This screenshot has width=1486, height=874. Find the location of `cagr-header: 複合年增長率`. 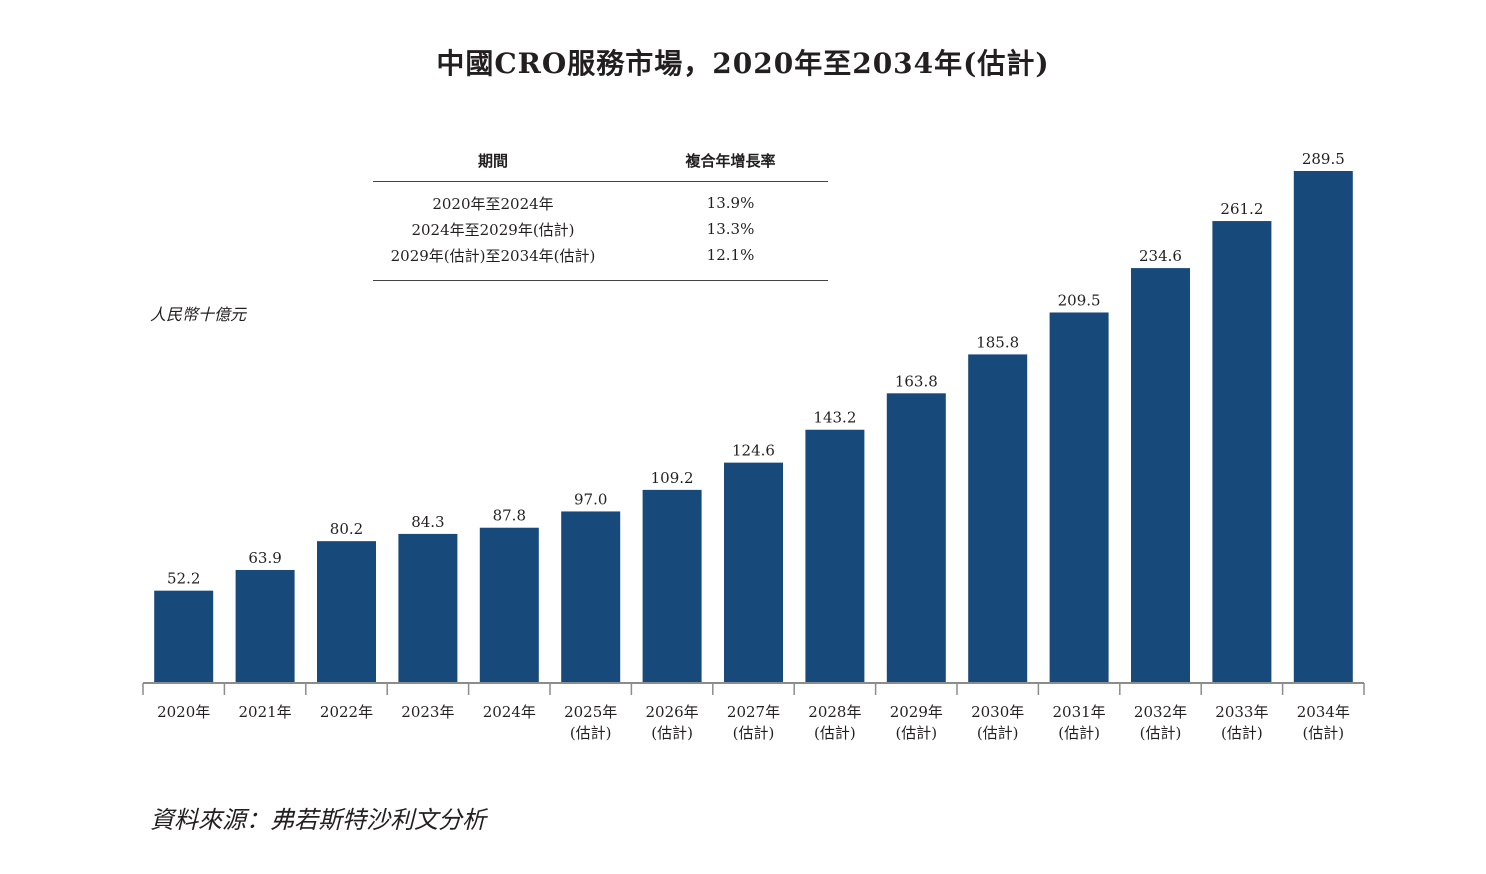

cagr-header: 複合年增長率 is located at coordinates (730, 160).